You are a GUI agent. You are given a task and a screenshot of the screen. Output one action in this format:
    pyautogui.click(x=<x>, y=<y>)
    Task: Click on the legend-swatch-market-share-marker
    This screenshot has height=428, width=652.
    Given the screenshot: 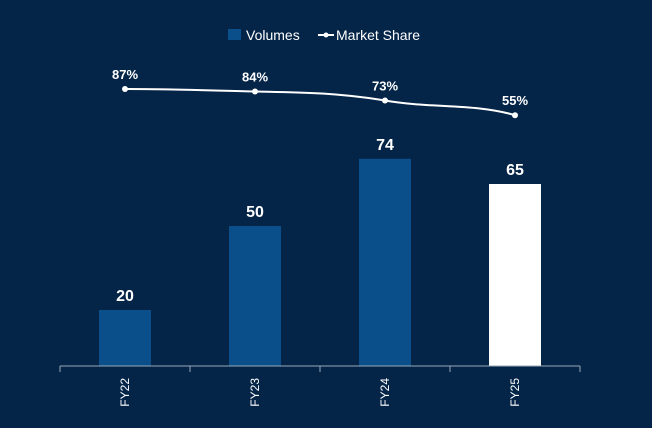 What is the action you would take?
    pyautogui.click(x=326, y=35)
    